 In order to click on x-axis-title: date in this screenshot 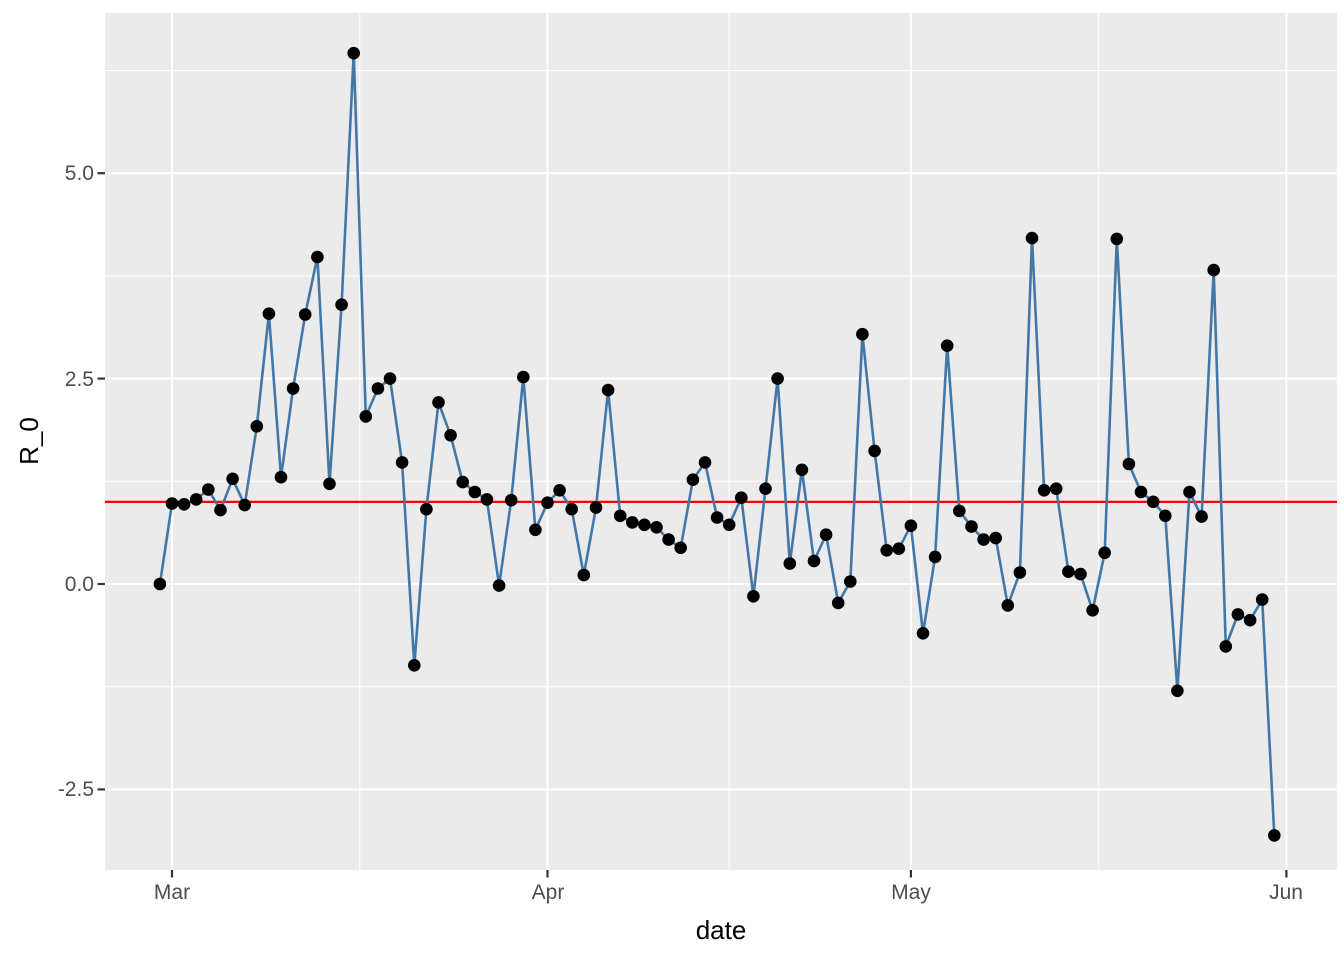, I will do `click(721, 930)`.